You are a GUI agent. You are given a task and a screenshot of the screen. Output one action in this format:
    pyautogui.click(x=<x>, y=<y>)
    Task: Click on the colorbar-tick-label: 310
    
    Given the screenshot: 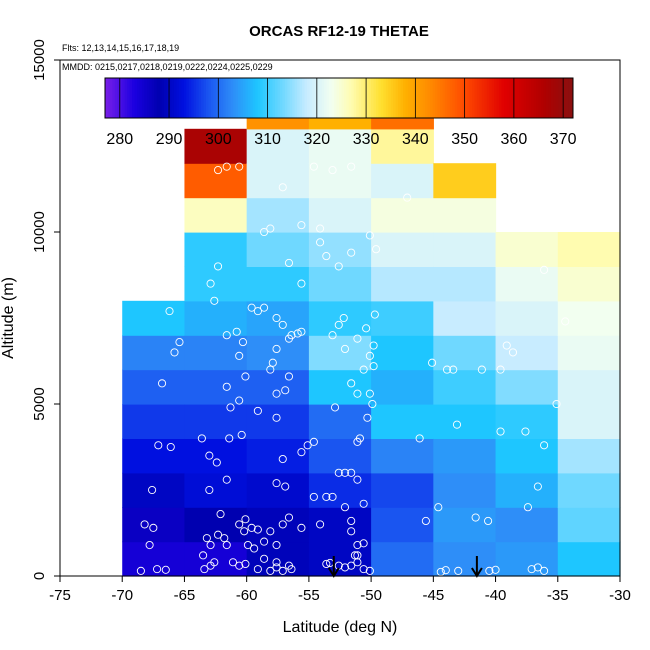 What is the action you would take?
    pyautogui.click(x=267, y=139)
    